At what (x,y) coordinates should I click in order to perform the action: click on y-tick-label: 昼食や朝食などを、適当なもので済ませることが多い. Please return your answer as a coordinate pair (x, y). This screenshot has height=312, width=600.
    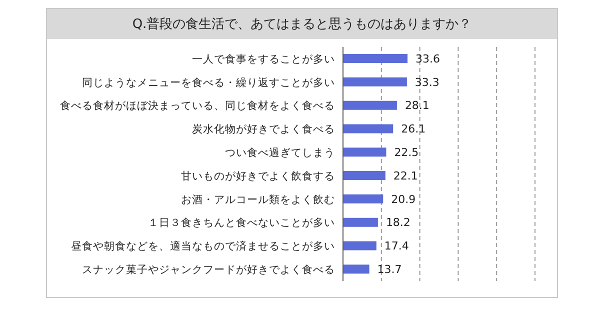
    Looking at the image, I should click on (203, 246).